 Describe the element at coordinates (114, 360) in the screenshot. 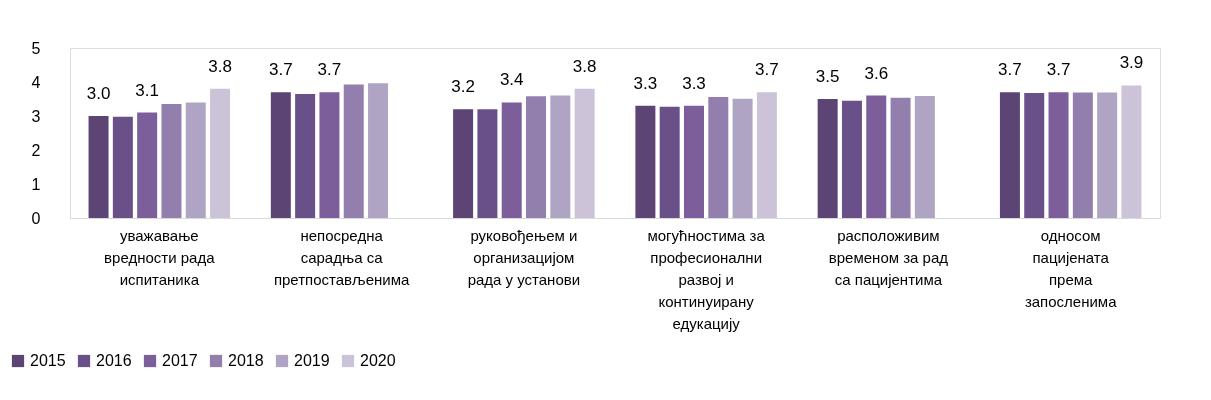

I see `legend-label: 2016` at that location.